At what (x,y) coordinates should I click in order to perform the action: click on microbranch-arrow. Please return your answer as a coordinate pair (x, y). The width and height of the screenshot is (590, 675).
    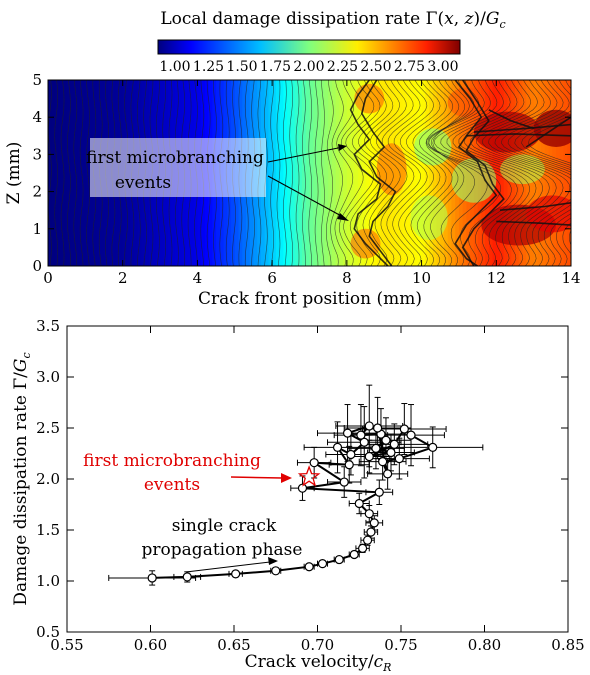
    Looking at the image, I should click on (256, 477).